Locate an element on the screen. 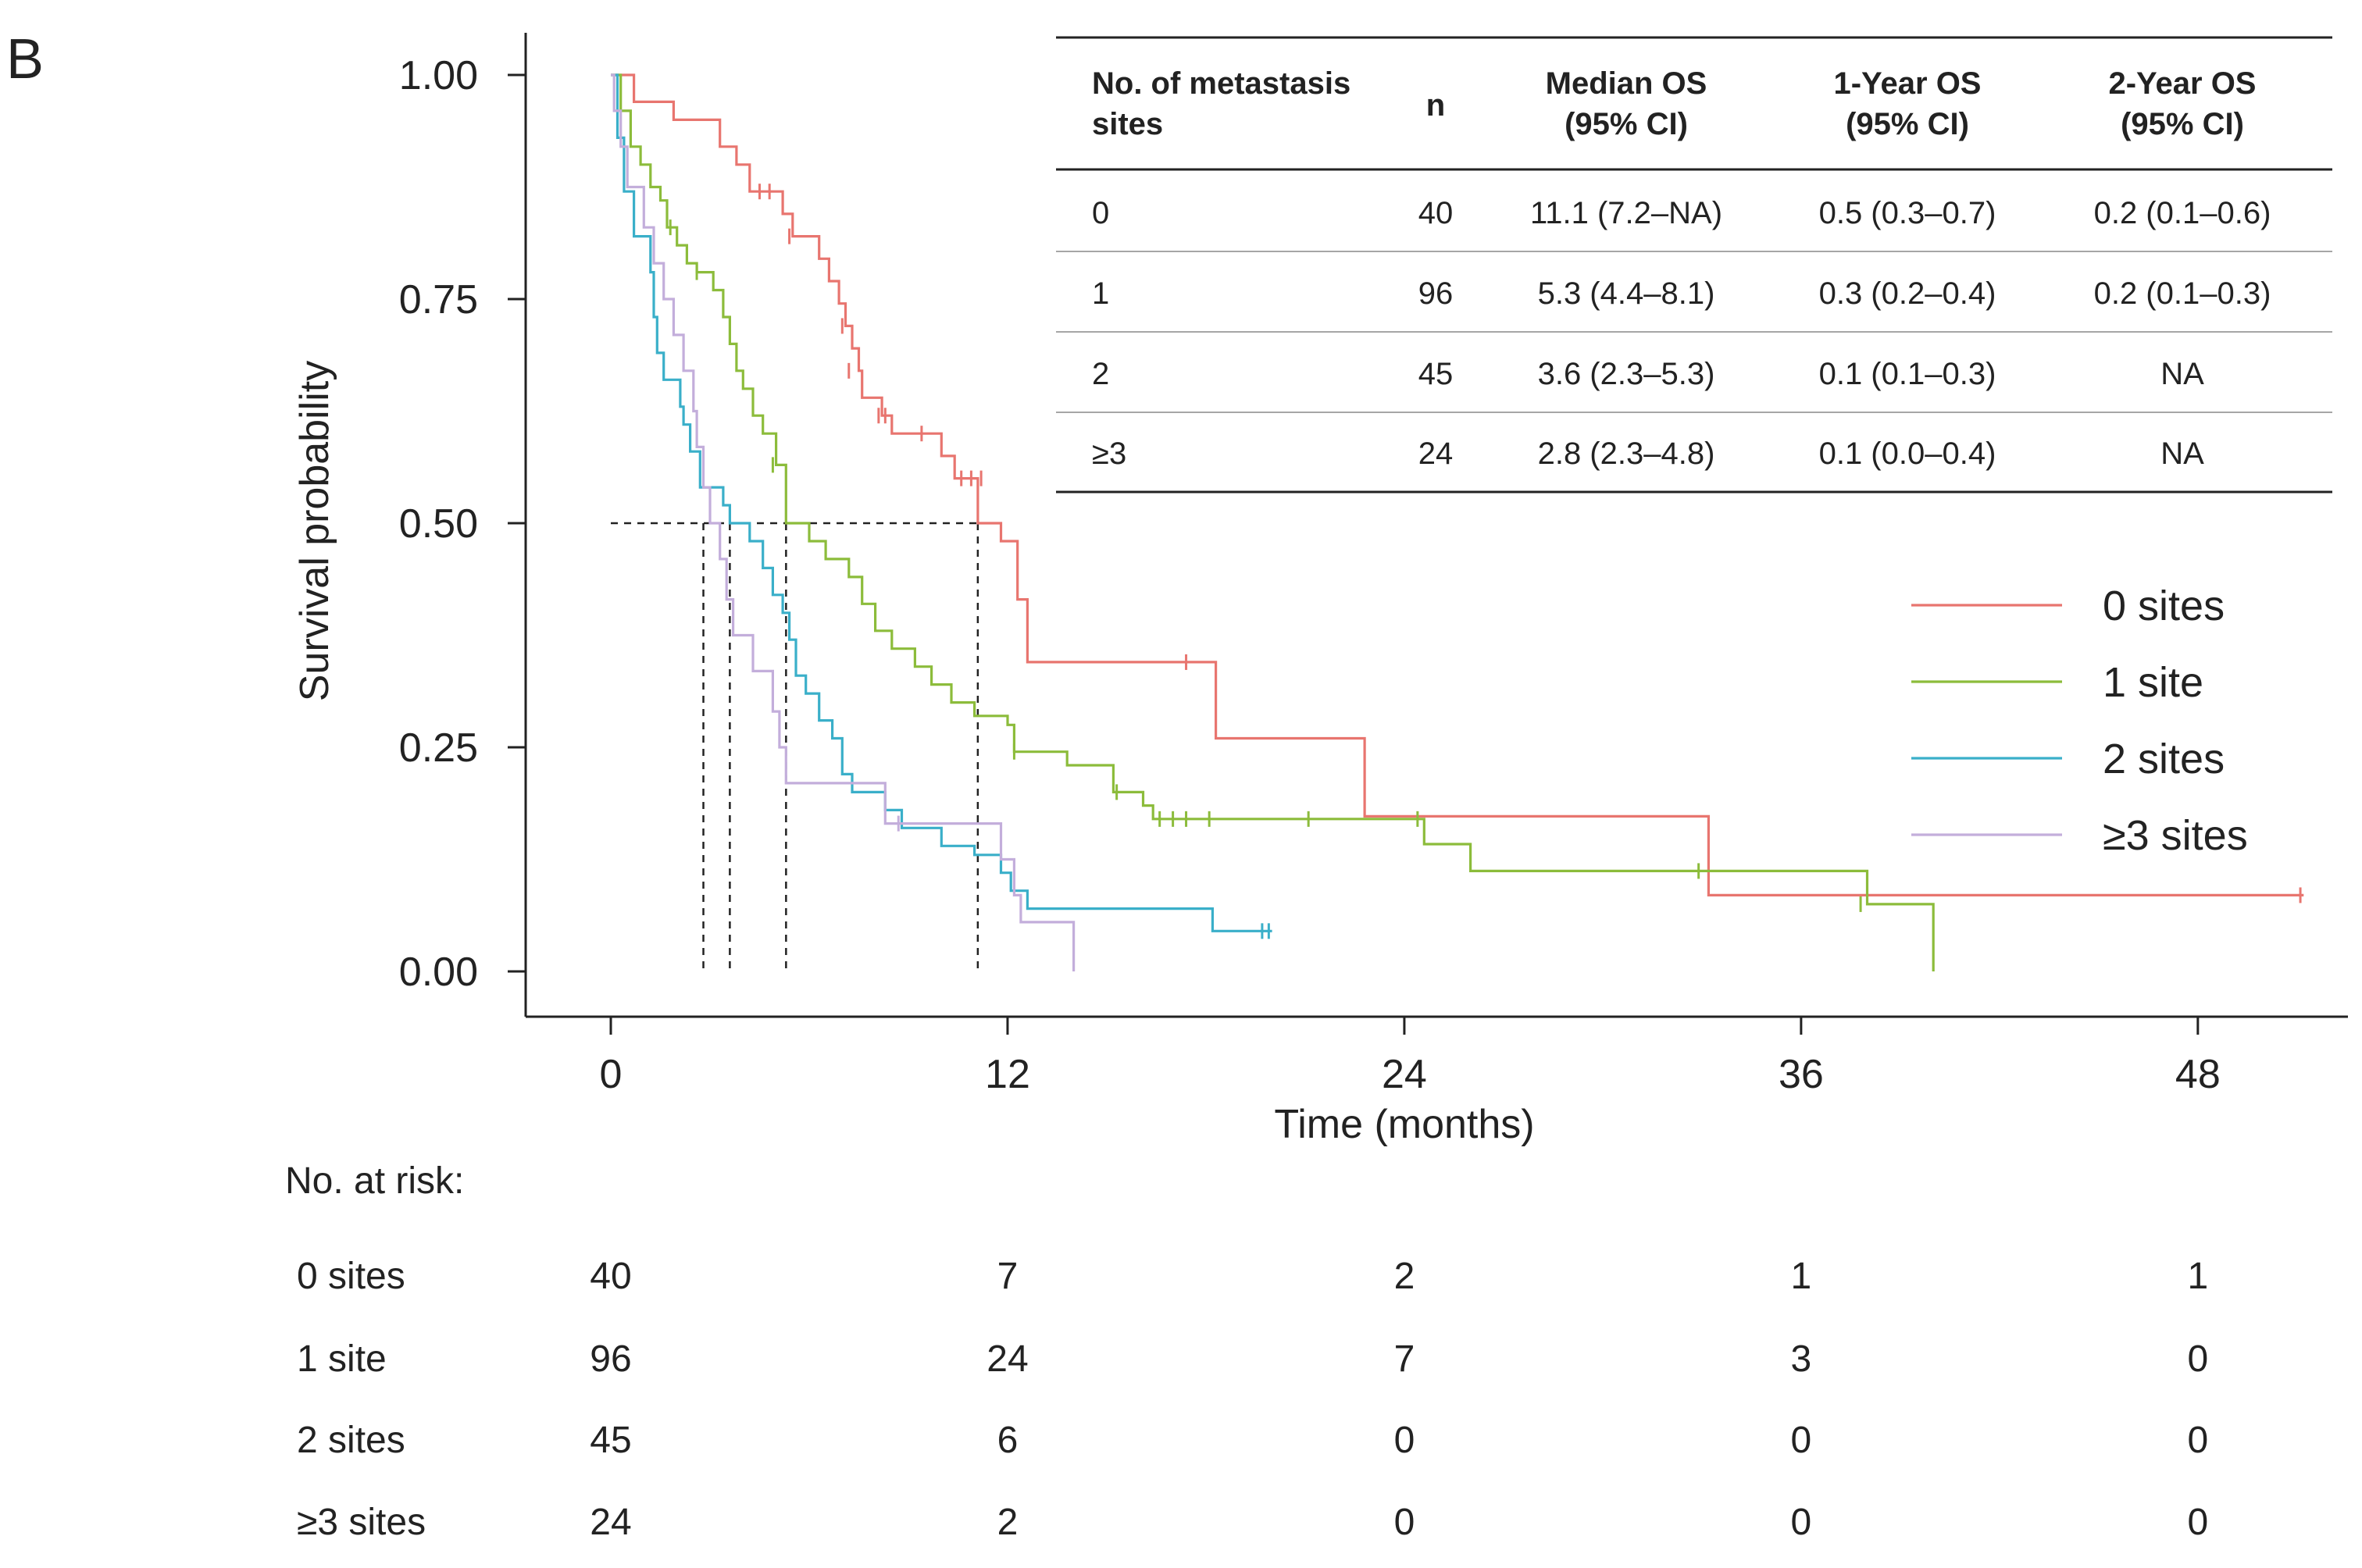 Image resolution: width=2362 pixels, height=1568 pixels. risk-row-label: ≥3 sites is located at coordinates (361, 1522).